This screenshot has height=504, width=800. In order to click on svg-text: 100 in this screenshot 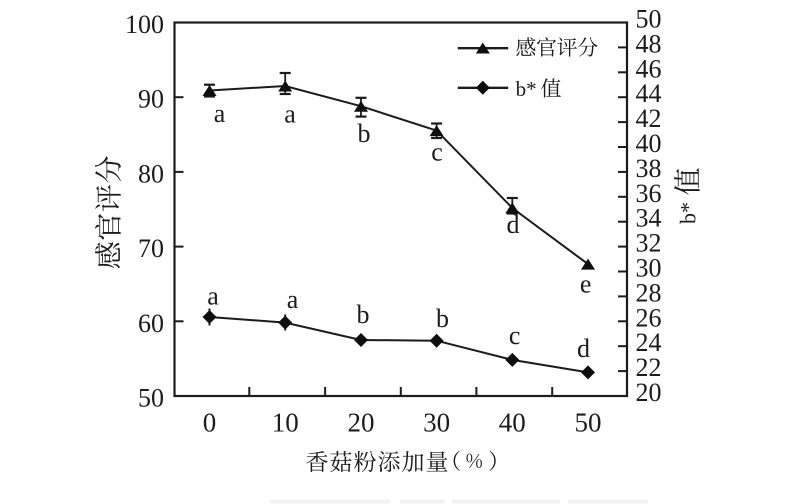, I will do `click(144, 24)`.